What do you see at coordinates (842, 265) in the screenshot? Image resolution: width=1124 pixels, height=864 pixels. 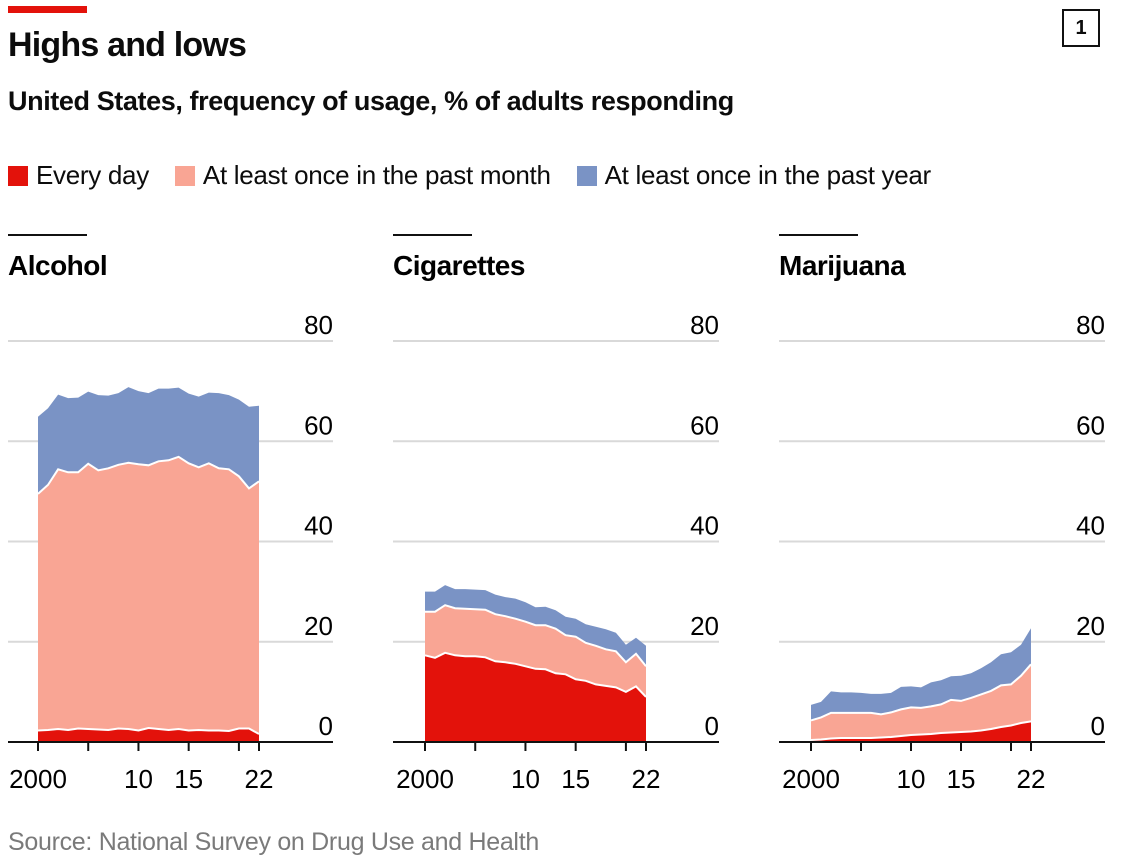 I see `panel-title: Marijuana` at bounding box center [842, 265].